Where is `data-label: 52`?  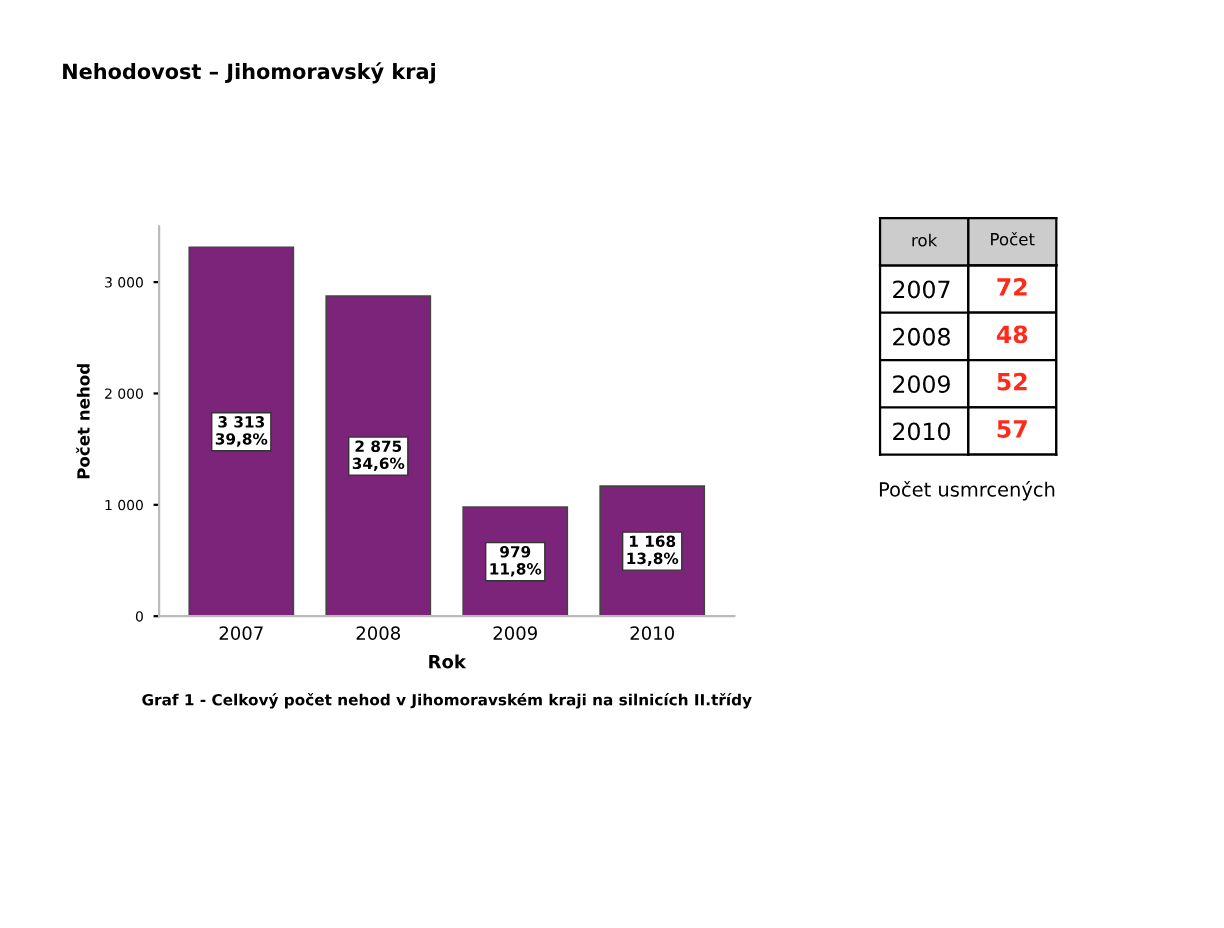 data-label: 52 is located at coordinates (1012, 381).